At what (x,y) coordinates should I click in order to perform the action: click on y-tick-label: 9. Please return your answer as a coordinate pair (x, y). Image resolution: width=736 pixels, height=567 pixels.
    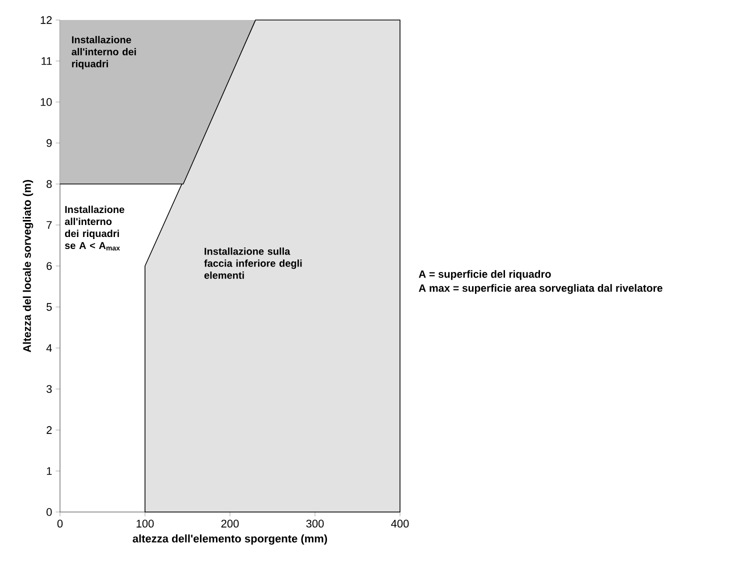
    Looking at the image, I should click on (49, 143).